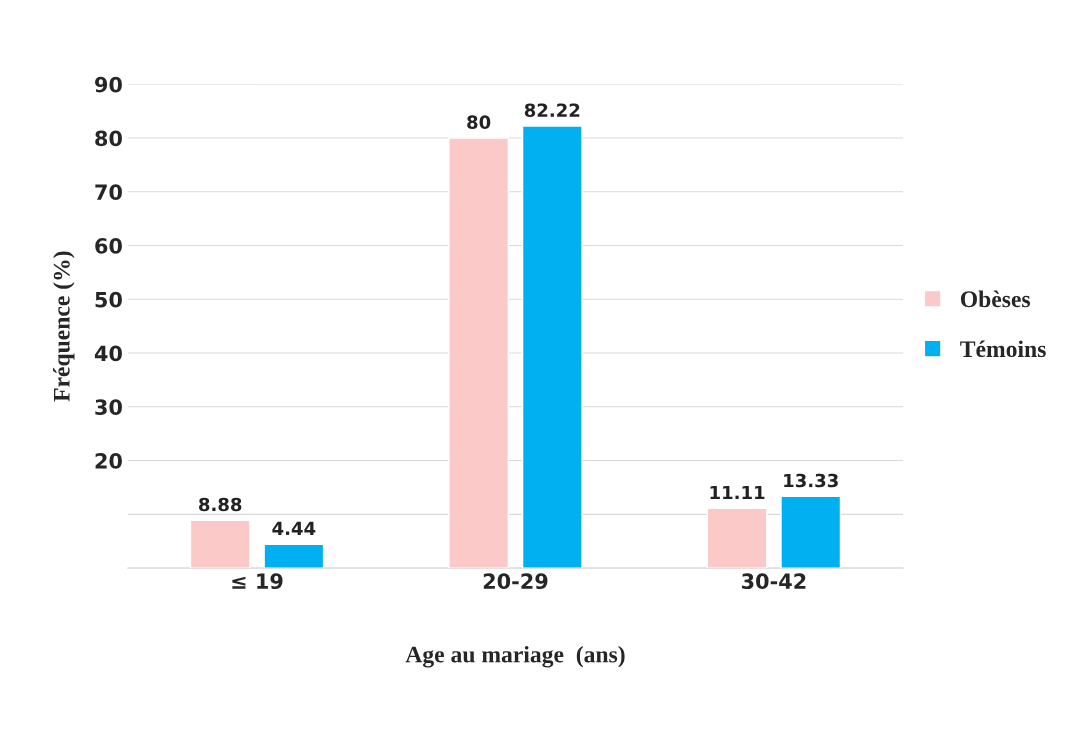  I want to click on y-tick-label: 60, so click(108, 246).